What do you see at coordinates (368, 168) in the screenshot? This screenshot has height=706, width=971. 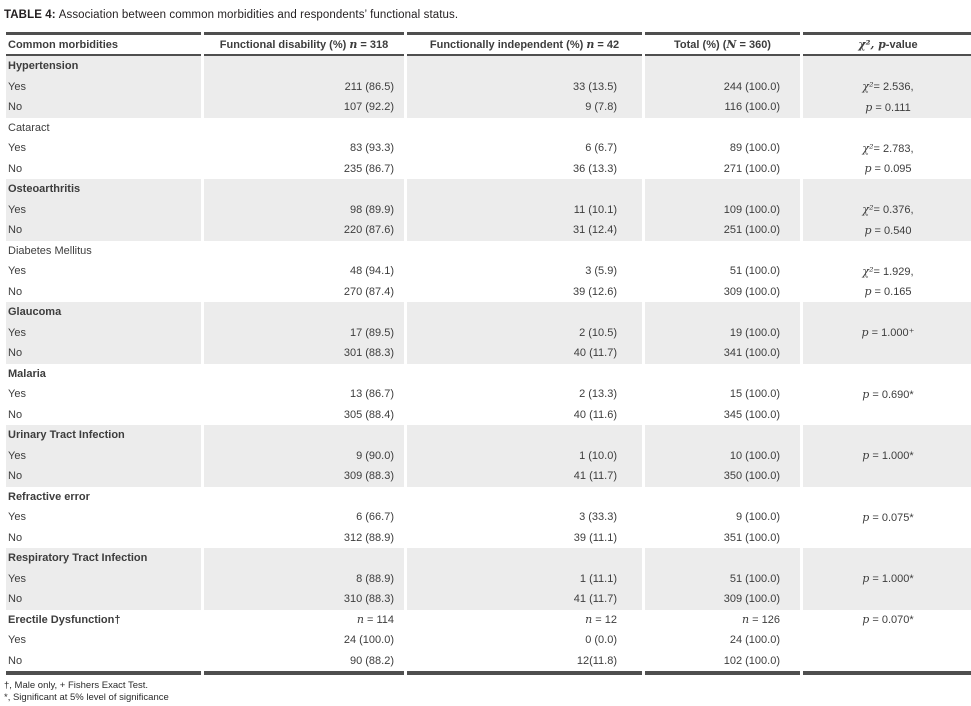 I see `value-cell: 235 (86.7)` at bounding box center [368, 168].